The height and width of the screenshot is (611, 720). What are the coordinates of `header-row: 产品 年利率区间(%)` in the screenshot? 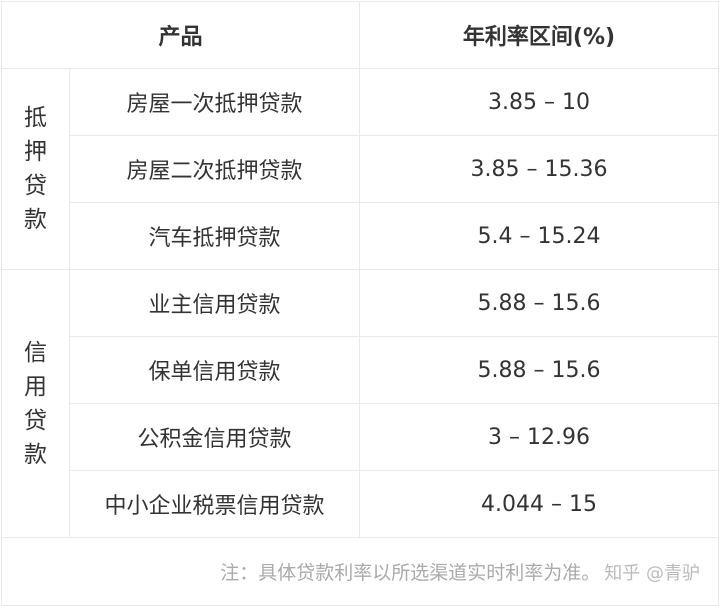 It's located at (359, 35).